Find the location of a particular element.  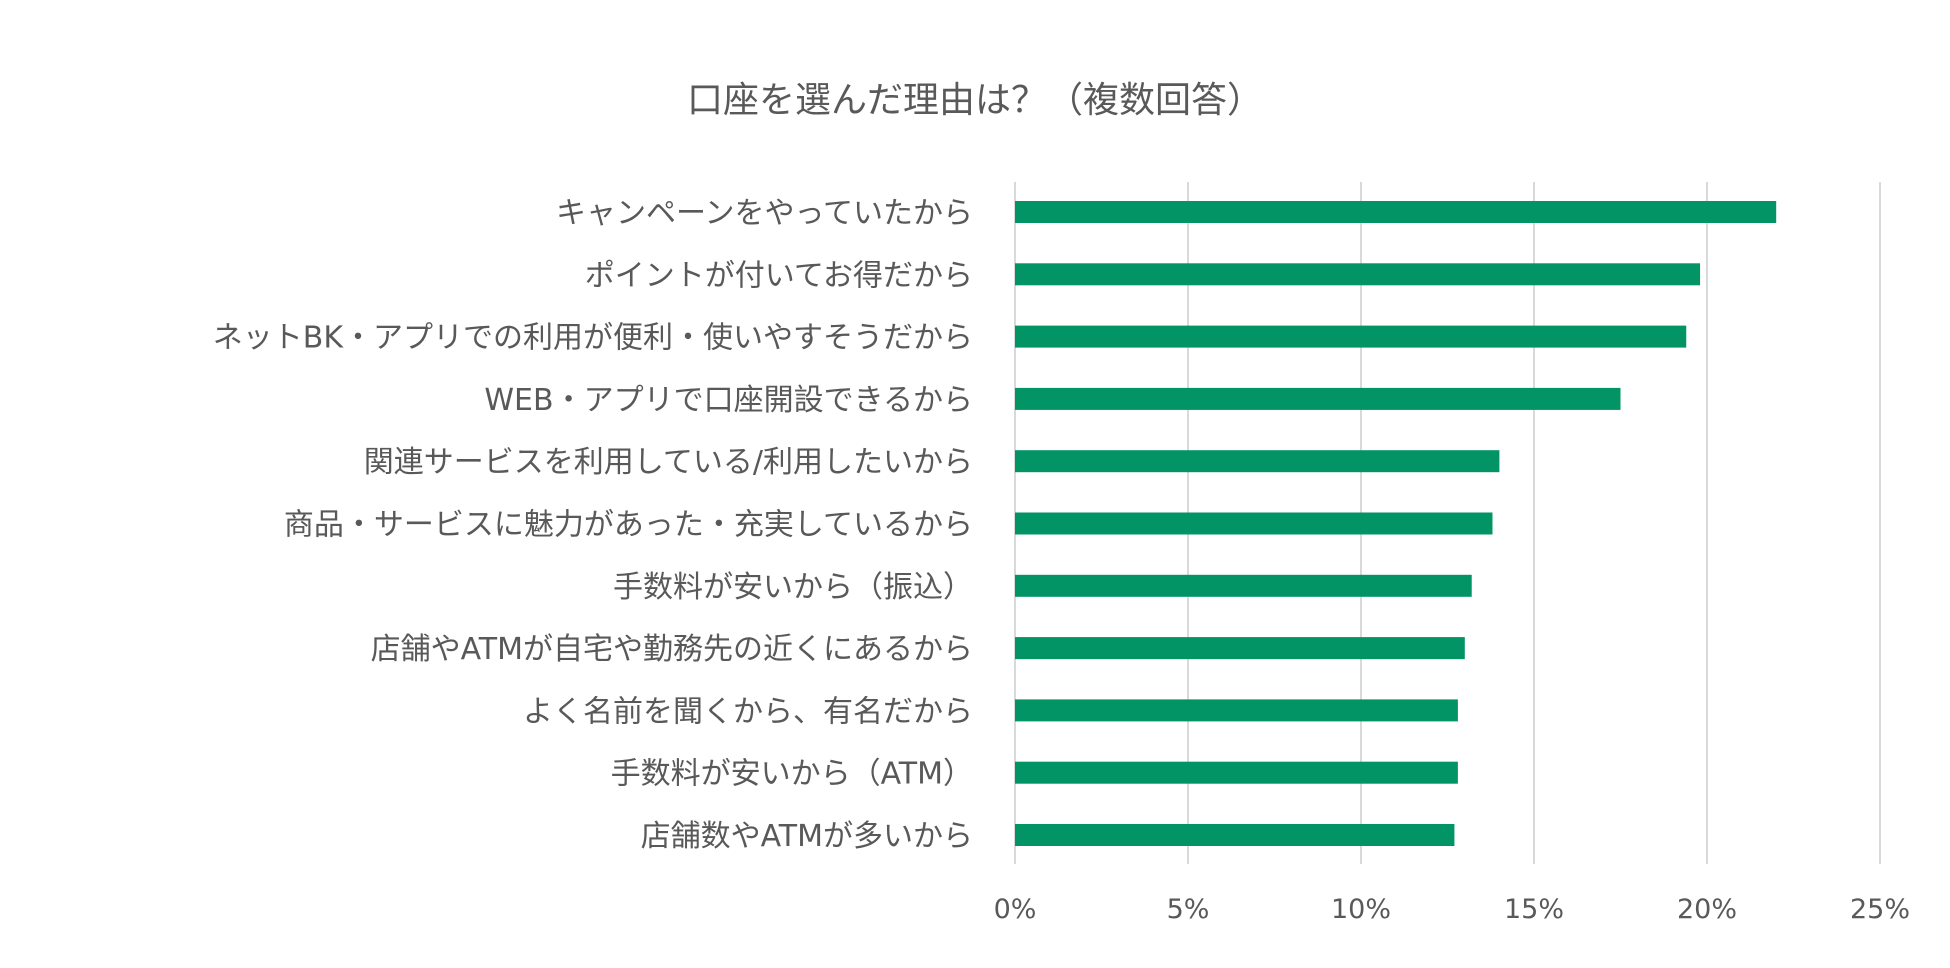

x-axis-tick-labels: 0% 5% 10% 15% 20% 25% is located at coordinates (1452, 909).